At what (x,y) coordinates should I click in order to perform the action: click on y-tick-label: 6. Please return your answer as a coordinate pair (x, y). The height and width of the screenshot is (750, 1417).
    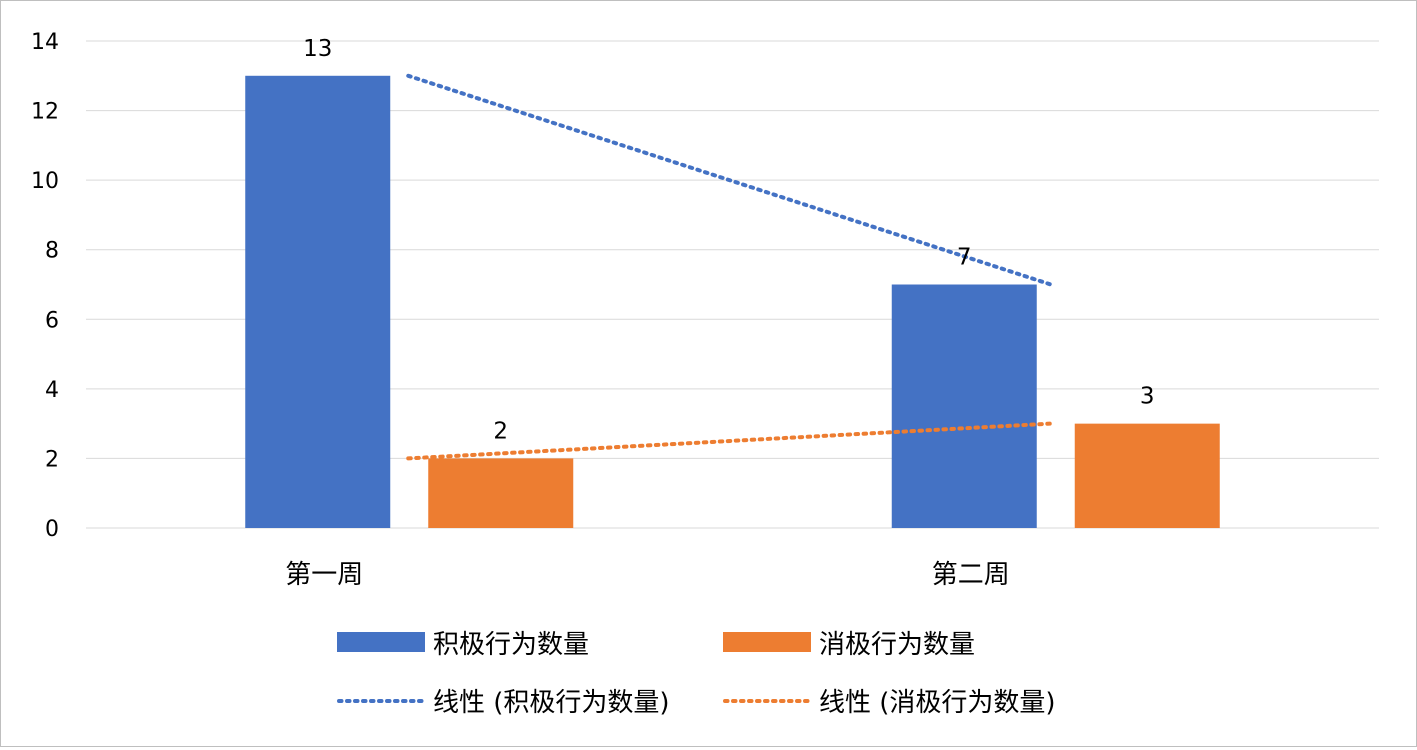
    Looking at the image, I should click on (52, 320).